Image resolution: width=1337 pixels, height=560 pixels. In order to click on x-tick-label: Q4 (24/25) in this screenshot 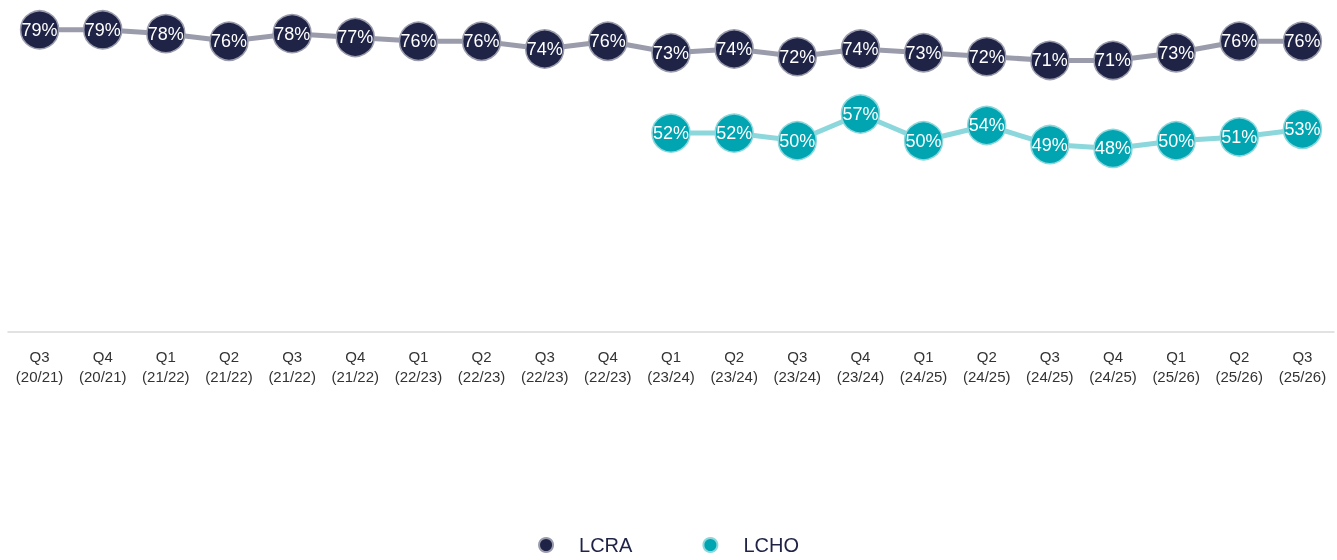, I will do `click(1113, 366)`.